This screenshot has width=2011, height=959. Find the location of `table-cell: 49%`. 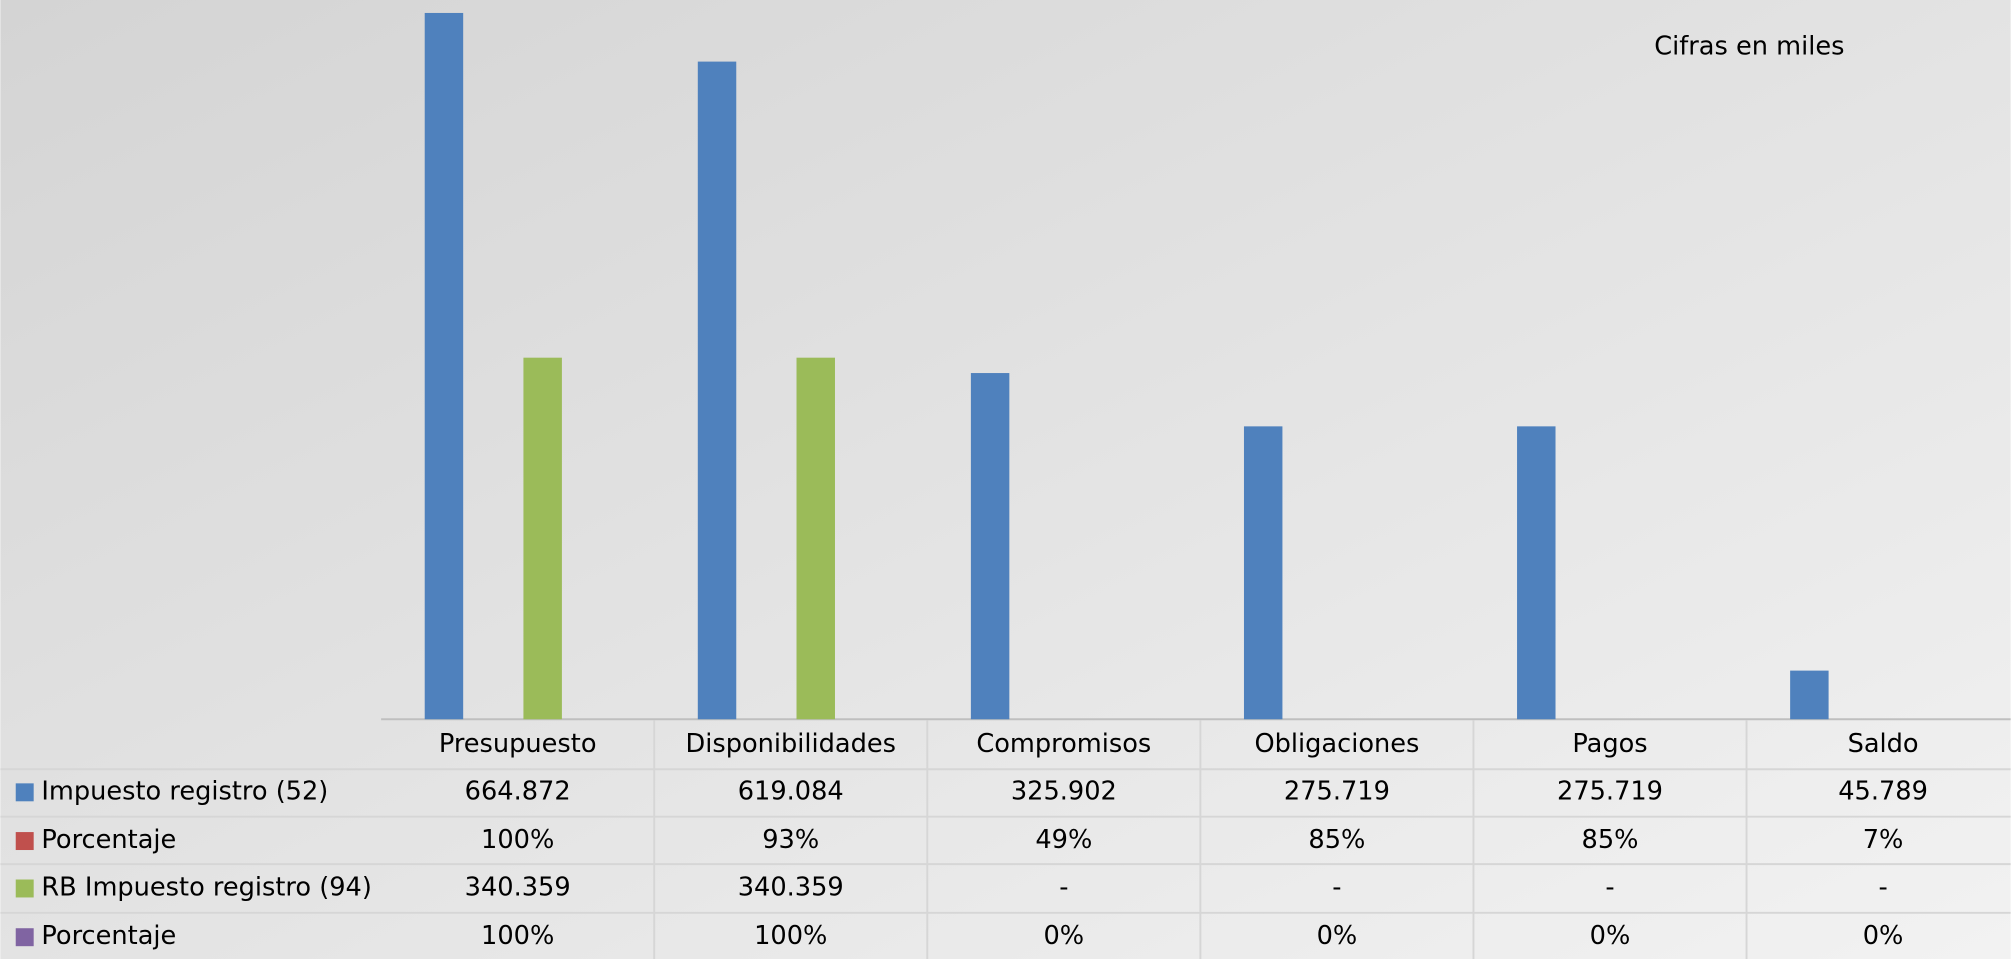

table-cell: 49% is located at coordinates (1063, 840).